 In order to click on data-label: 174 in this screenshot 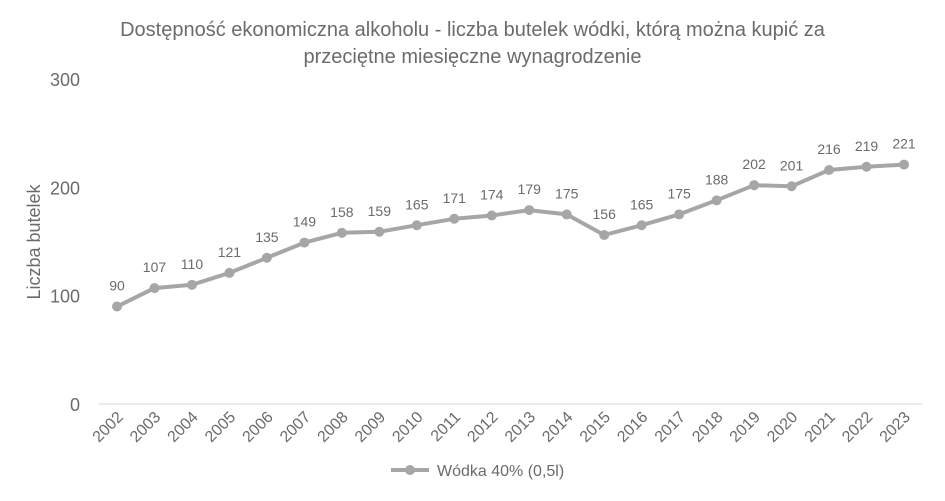, I will do `click(492, 195)`.